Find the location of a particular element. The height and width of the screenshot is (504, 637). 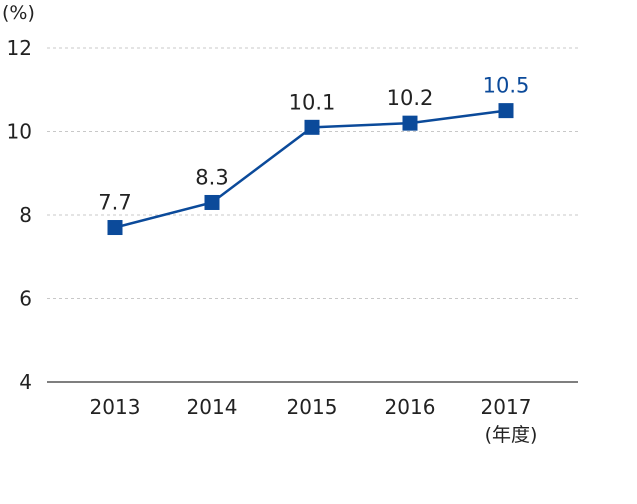

y-tick-label-8: 8 is located at coordinates (25, 215).